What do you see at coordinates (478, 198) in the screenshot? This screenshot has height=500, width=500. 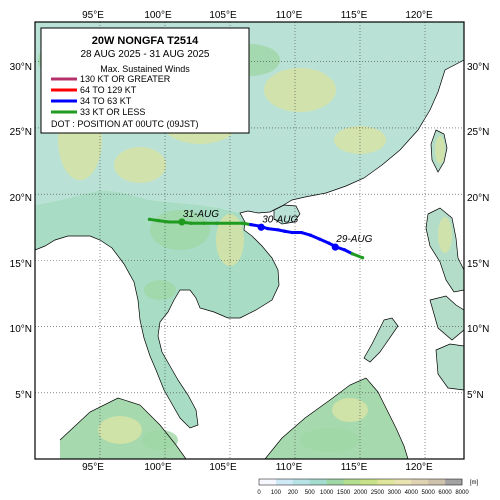 I see `lat-tick-right: 20°N` at bounding box center [478, 198].